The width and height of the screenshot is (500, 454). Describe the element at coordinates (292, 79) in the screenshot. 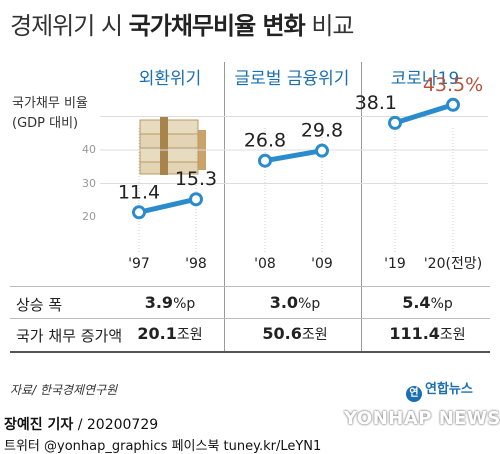

I see `panel-title-global-crisis: 글로벌 금융위기` at that location.